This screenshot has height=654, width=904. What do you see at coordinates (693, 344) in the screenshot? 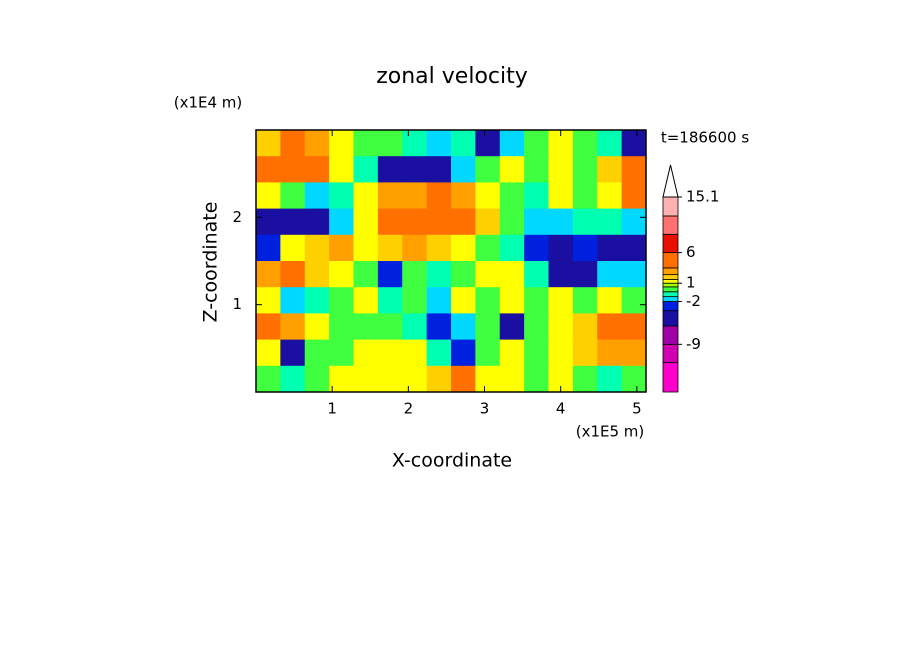
I see `colorbar-tick-label: -9` at bounding box center [693, 344].